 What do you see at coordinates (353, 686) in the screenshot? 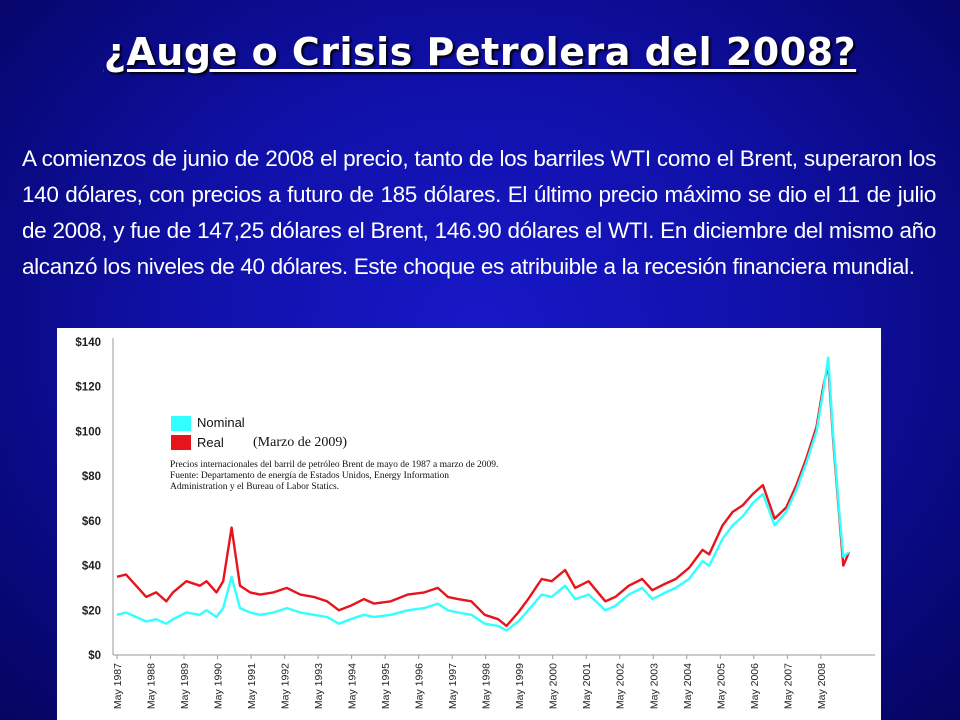
I see `x-tick-label: May 1994` at bounding box center [353, 686].